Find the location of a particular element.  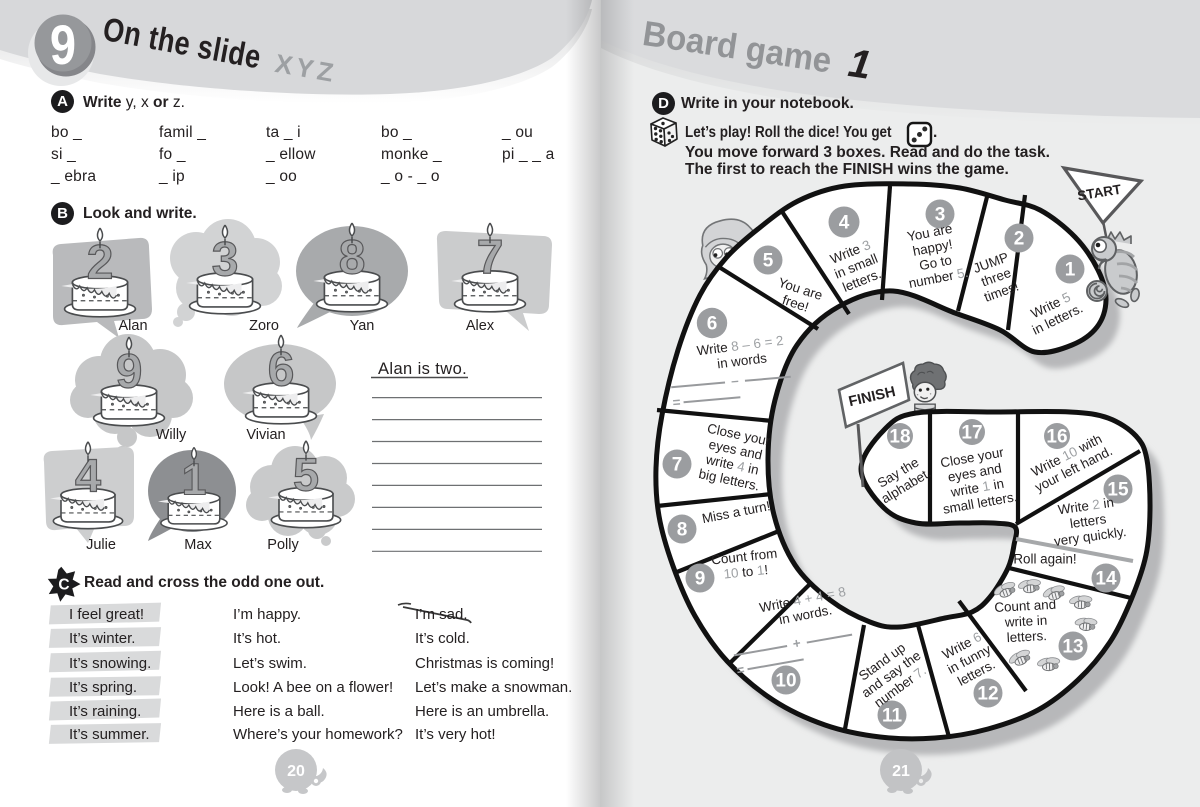

svg-text: Roll again! is located at coordinates (1044, 559).